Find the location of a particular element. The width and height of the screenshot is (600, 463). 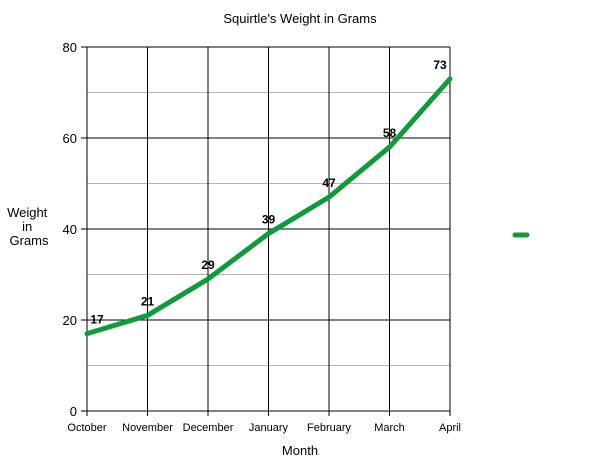

data-label: 73 is located at coordinates (440, 65).